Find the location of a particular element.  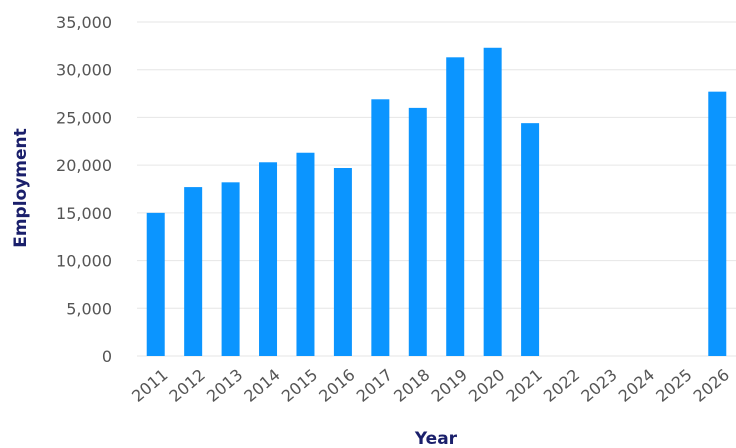

bar-2019 is located at coordinates (455, 207).